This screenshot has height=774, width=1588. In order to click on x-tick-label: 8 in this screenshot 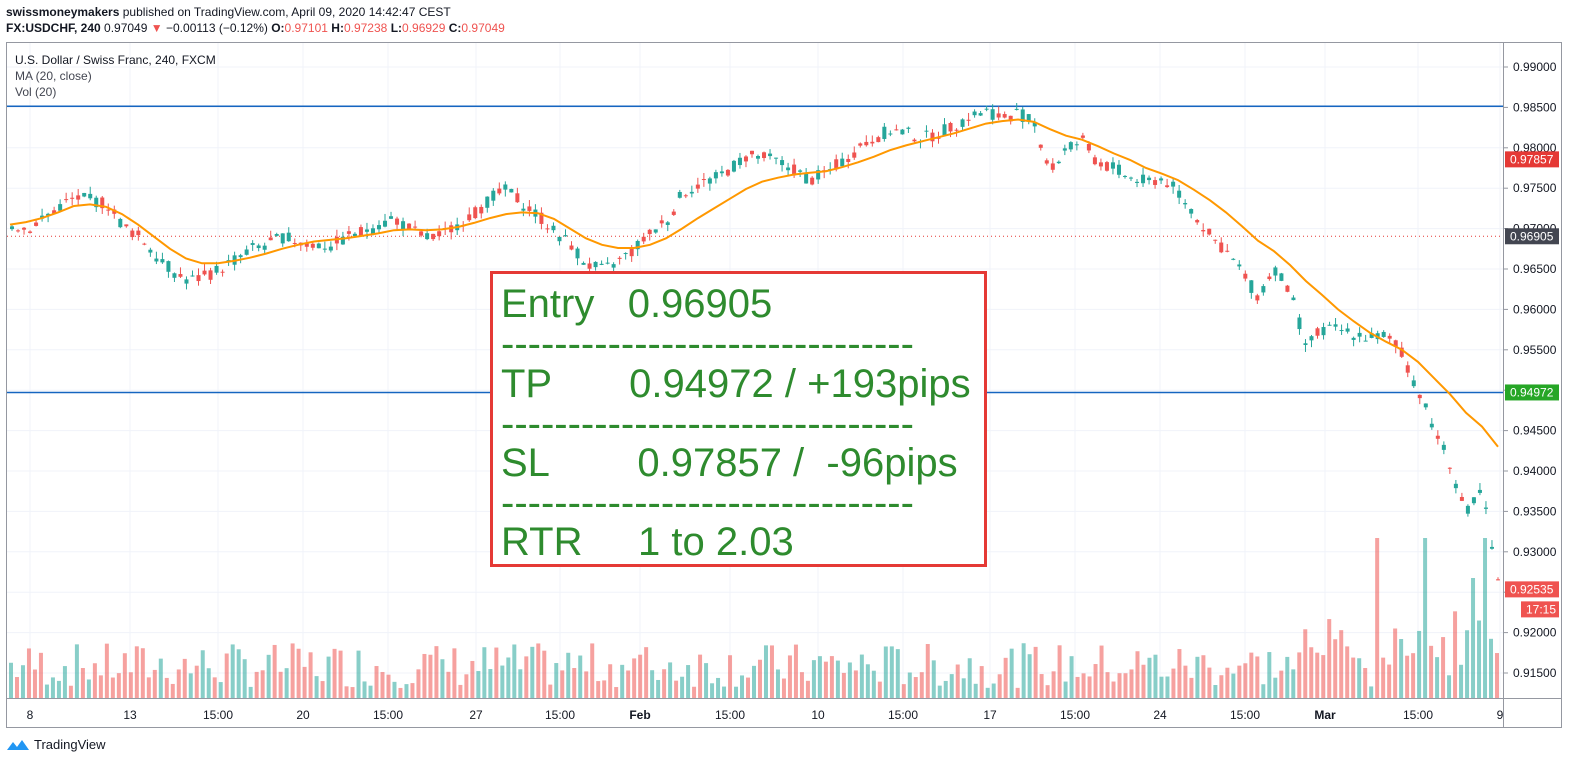, I will do `click(30, 715)`.